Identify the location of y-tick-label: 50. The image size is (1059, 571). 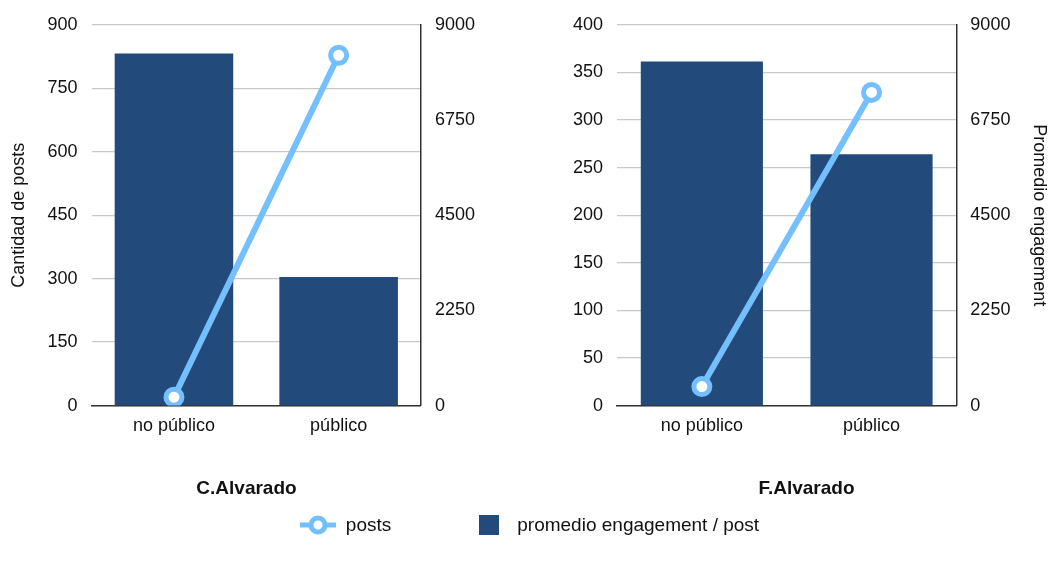
(593, 356).